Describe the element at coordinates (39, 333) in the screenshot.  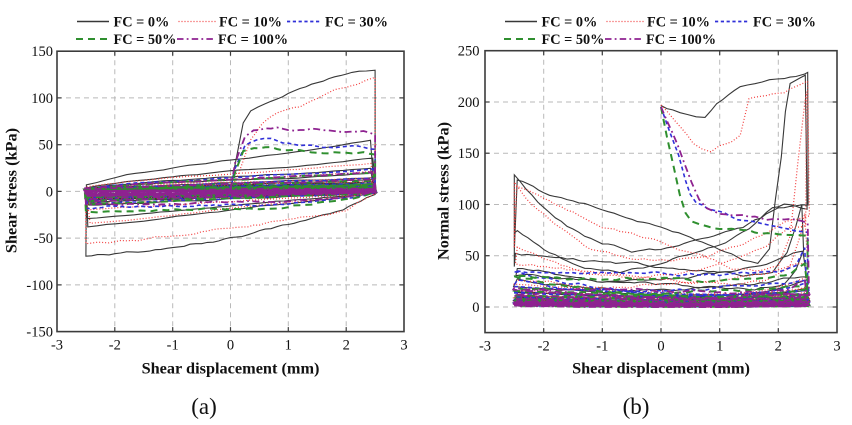
I see `svg-text: -150` at that location.